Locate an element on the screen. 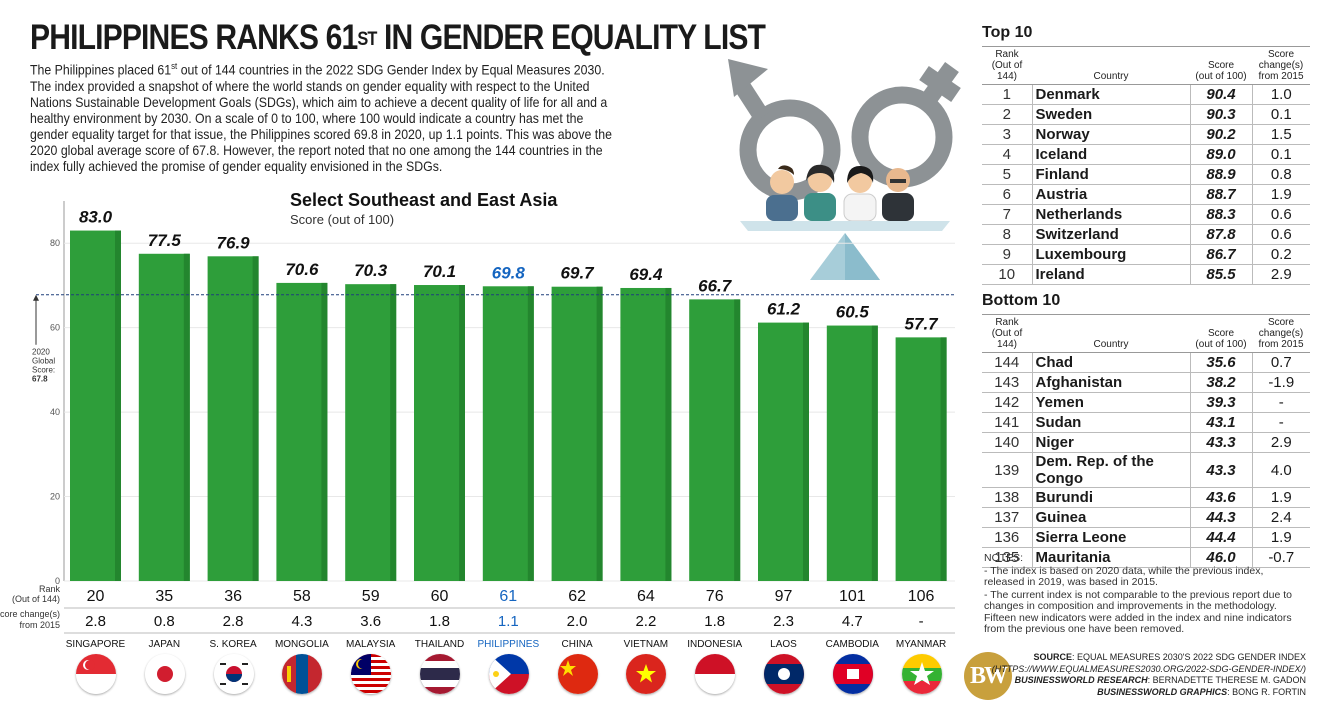 Image resolution: width=1338 pixels, height=720 pixels. country-label: SINGAPORE is located at coordinates (96, 644).